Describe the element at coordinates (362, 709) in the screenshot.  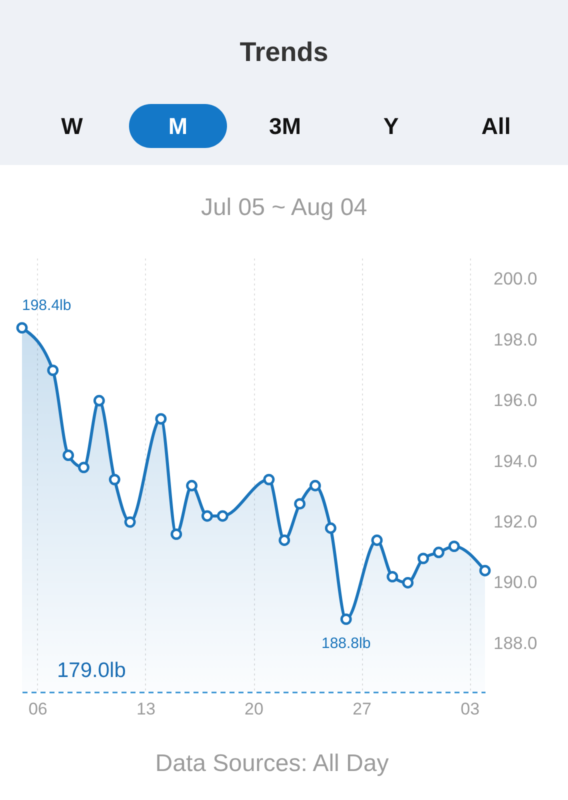
I see `x-tick-label: 27` at that location.